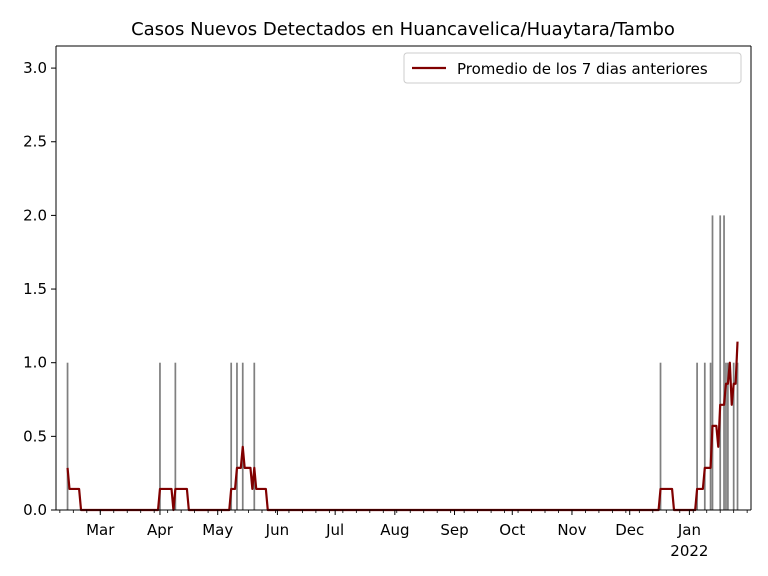  I want to click on y-tick-label: 1.0, so click(35, 363).